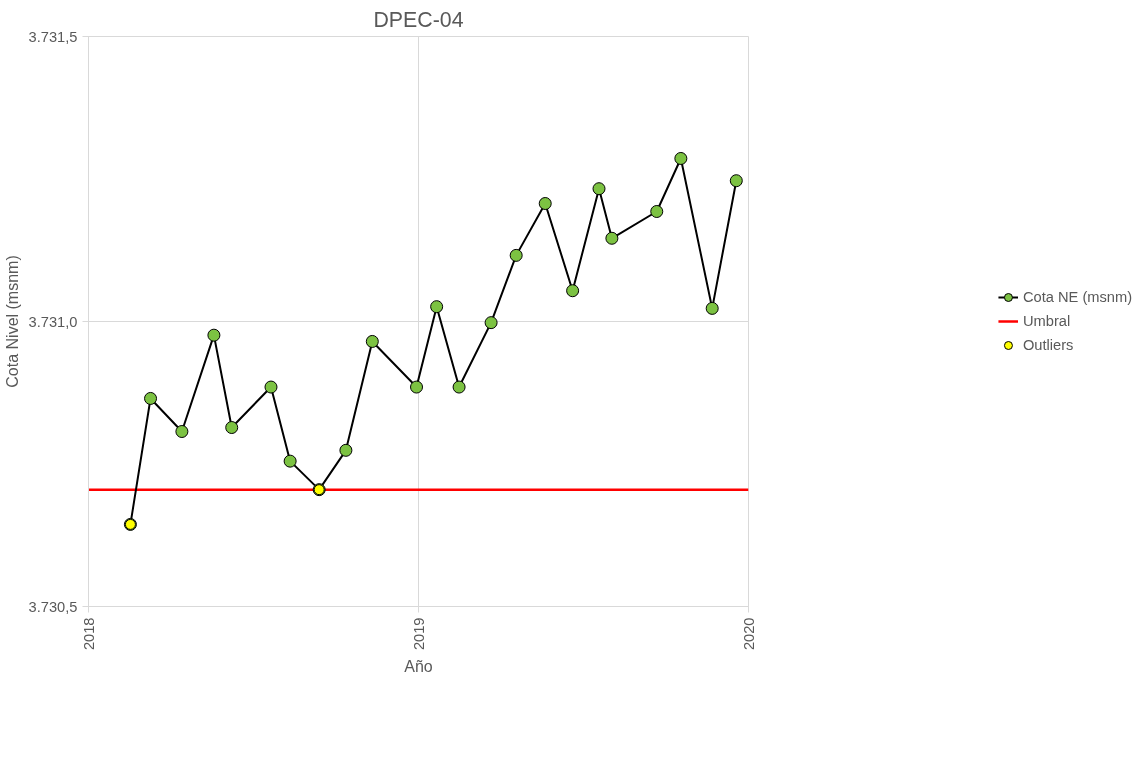 Image resolution: width=1144 pixels, height=770 pixels. Describe the element at coordinates (88, 634) in the screenshot. I see `x-tick-label: 2018` at that location.